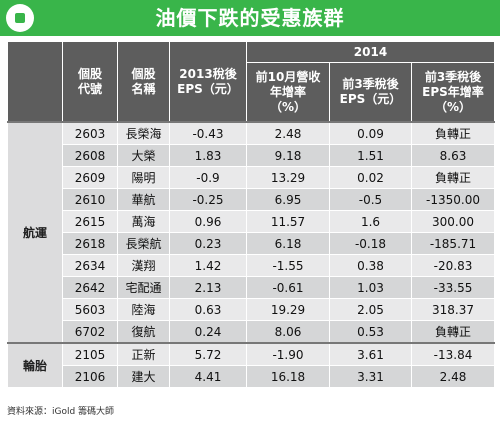  Describe the element at coordinates (453, 106) in the screenshot. I see `header-eps-3q-growth-line3: （%）` at that location.